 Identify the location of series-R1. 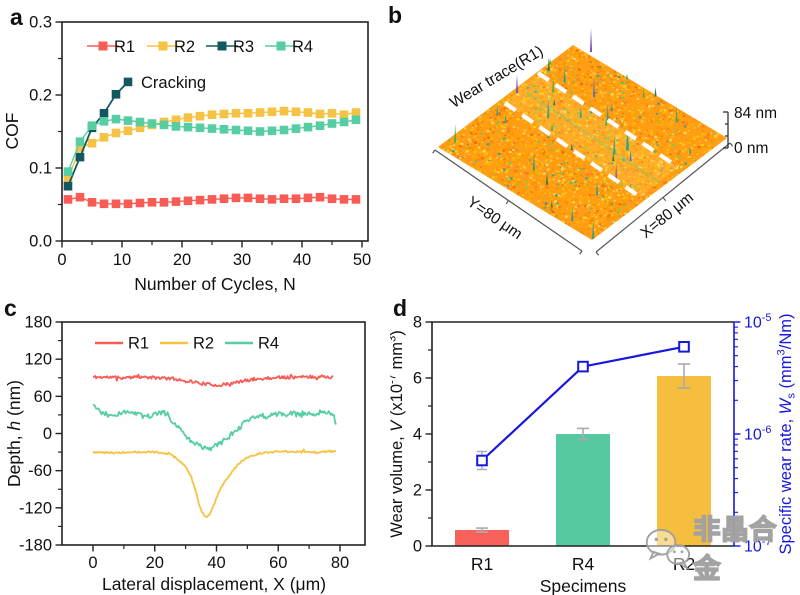
(212, 200).